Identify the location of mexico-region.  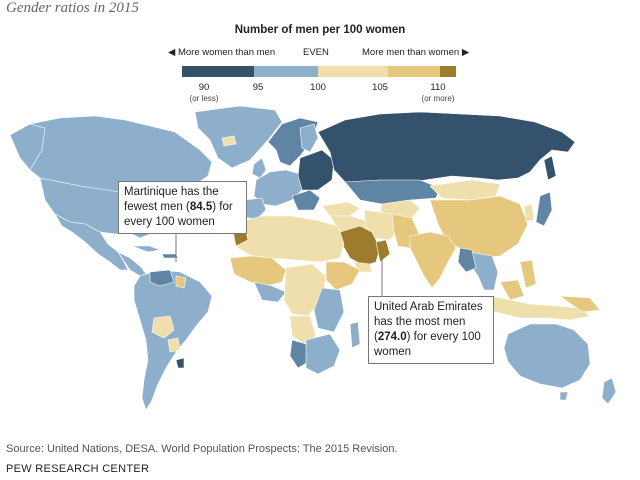
(91, 242).